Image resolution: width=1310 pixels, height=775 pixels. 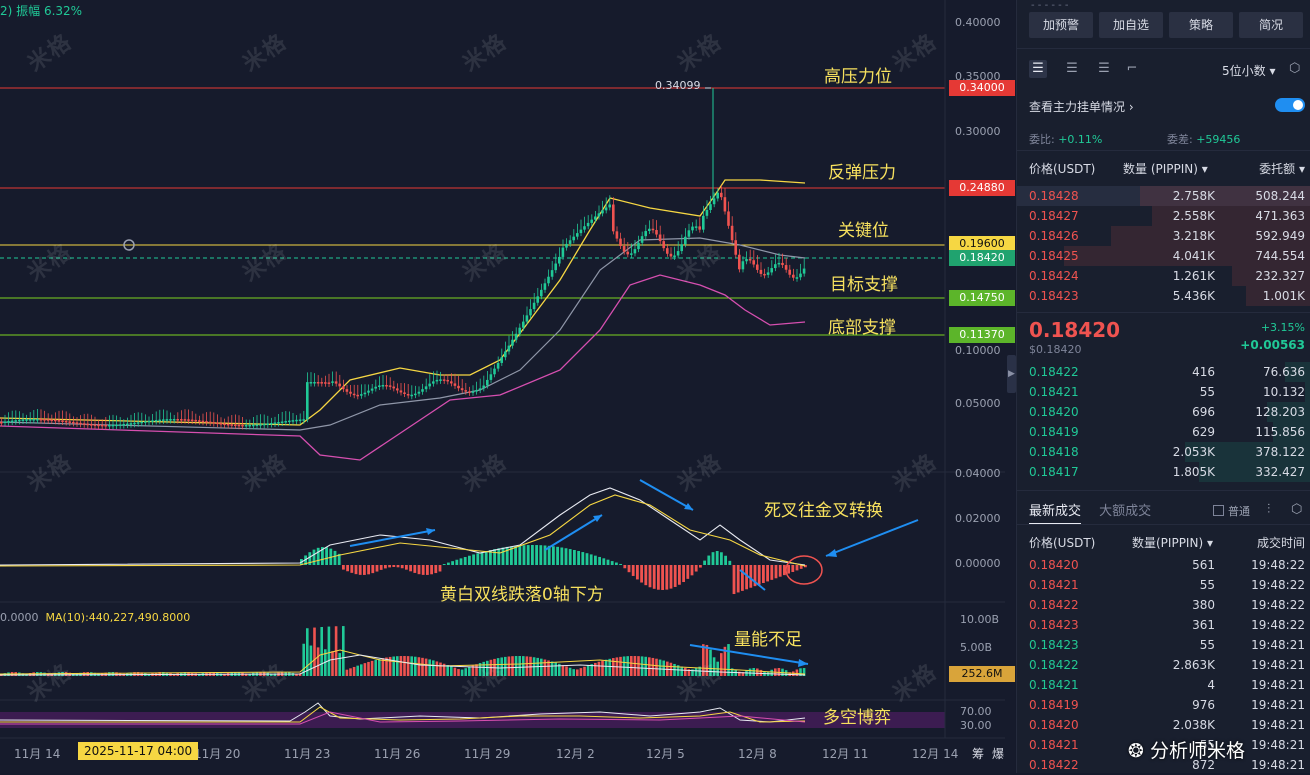 What do you see at coordinates (749, 654) in the screenshot?
I see `volume-arrow` at bounding box center [749, 654].